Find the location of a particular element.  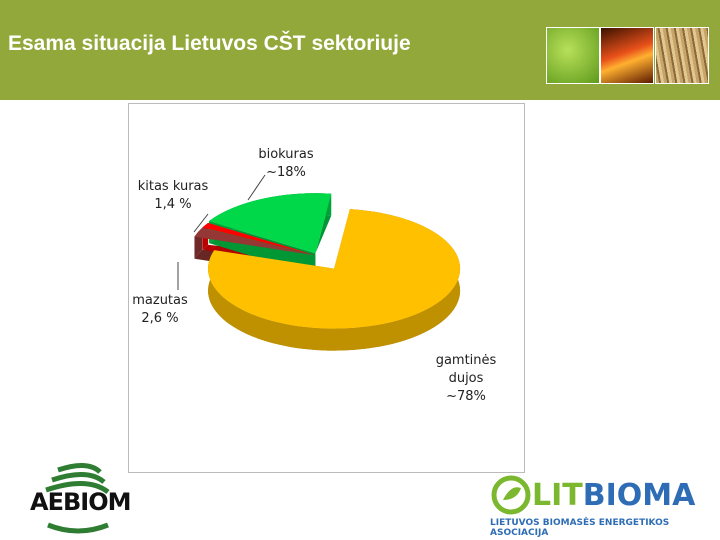

slide-title: Esama situacija Lietuvos CŠT sektoriuje is located at coordinates (209, 43).